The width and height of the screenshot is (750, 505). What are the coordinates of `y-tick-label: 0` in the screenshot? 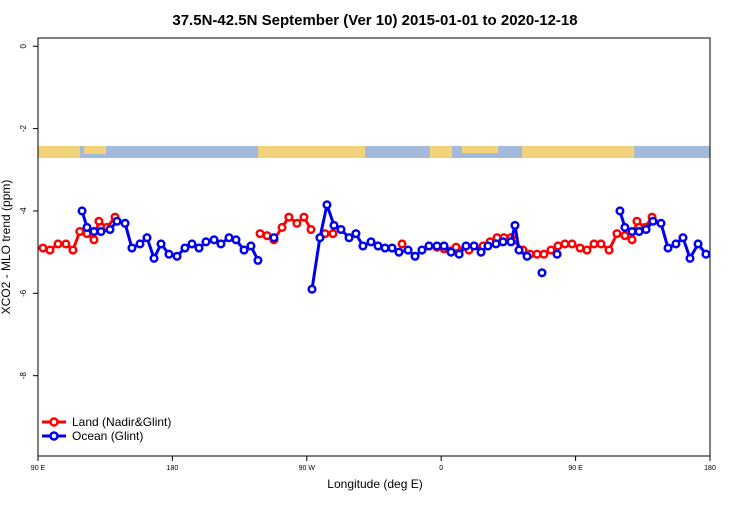 It's located at (23, 45).